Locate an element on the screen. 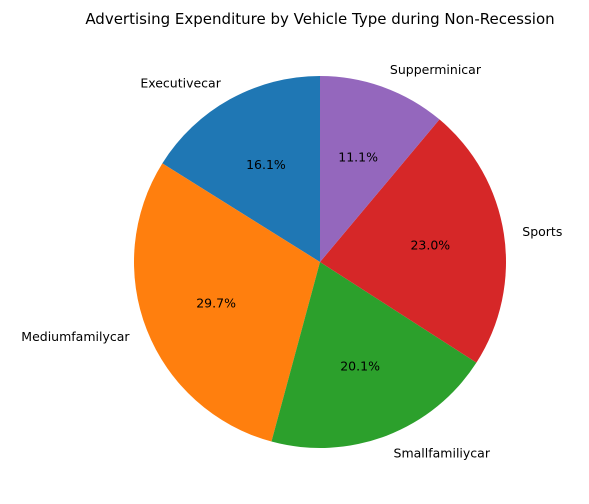  pie-slice-executivecar is located at coordinates (241, 169).